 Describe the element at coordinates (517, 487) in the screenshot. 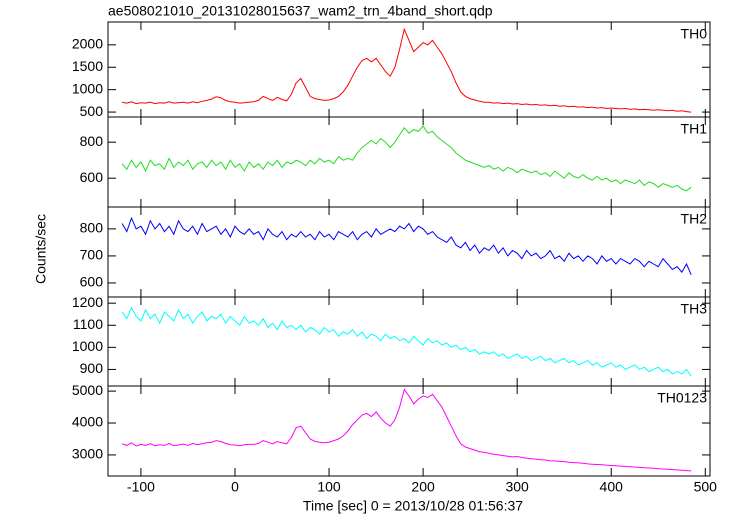

I see `x-tick-label: 300` at that location.